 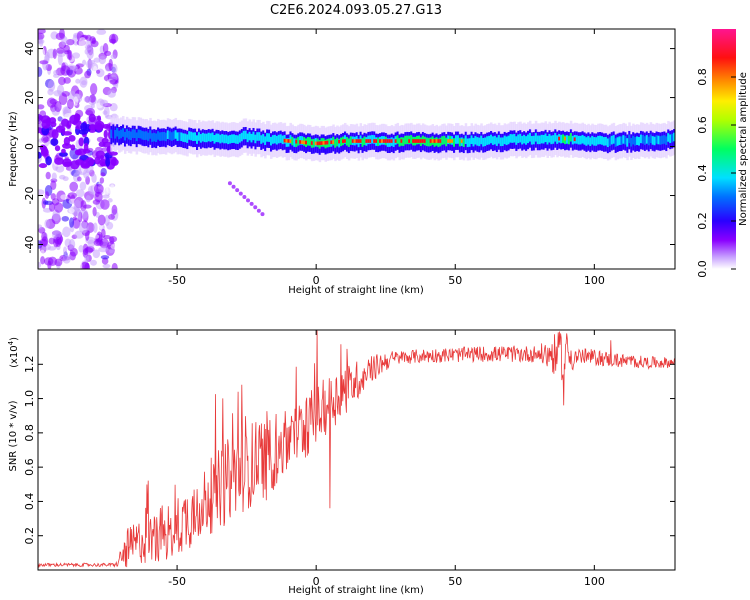 What do you see at coordinates (702, 221) in the screenshot?
I see `colorbar-tick-label: 0.2` at bounding box center [702, 221].